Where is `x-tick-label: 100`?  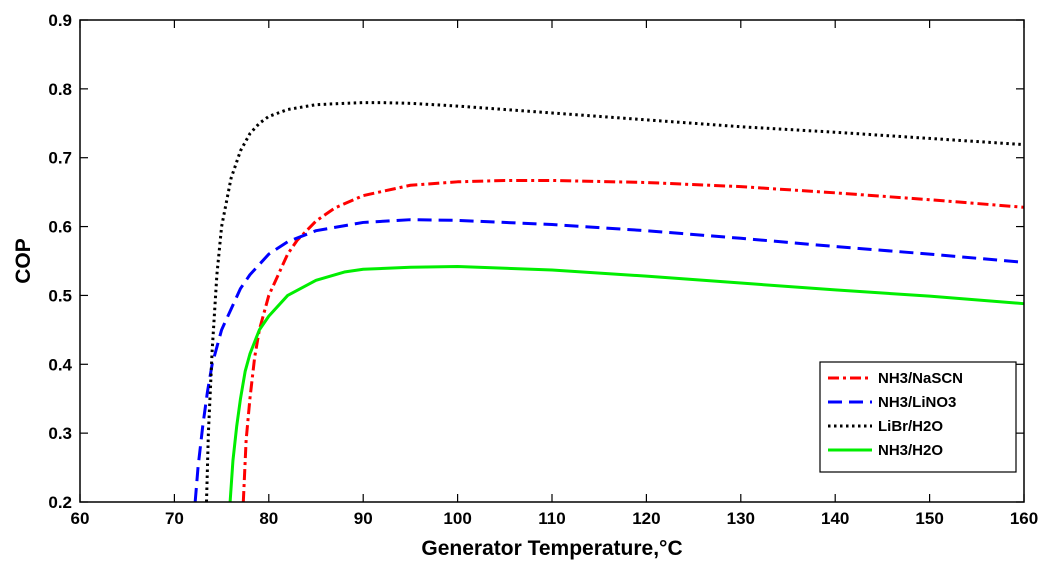
x-tick-label: 100 is located at coordinates (457, 518).